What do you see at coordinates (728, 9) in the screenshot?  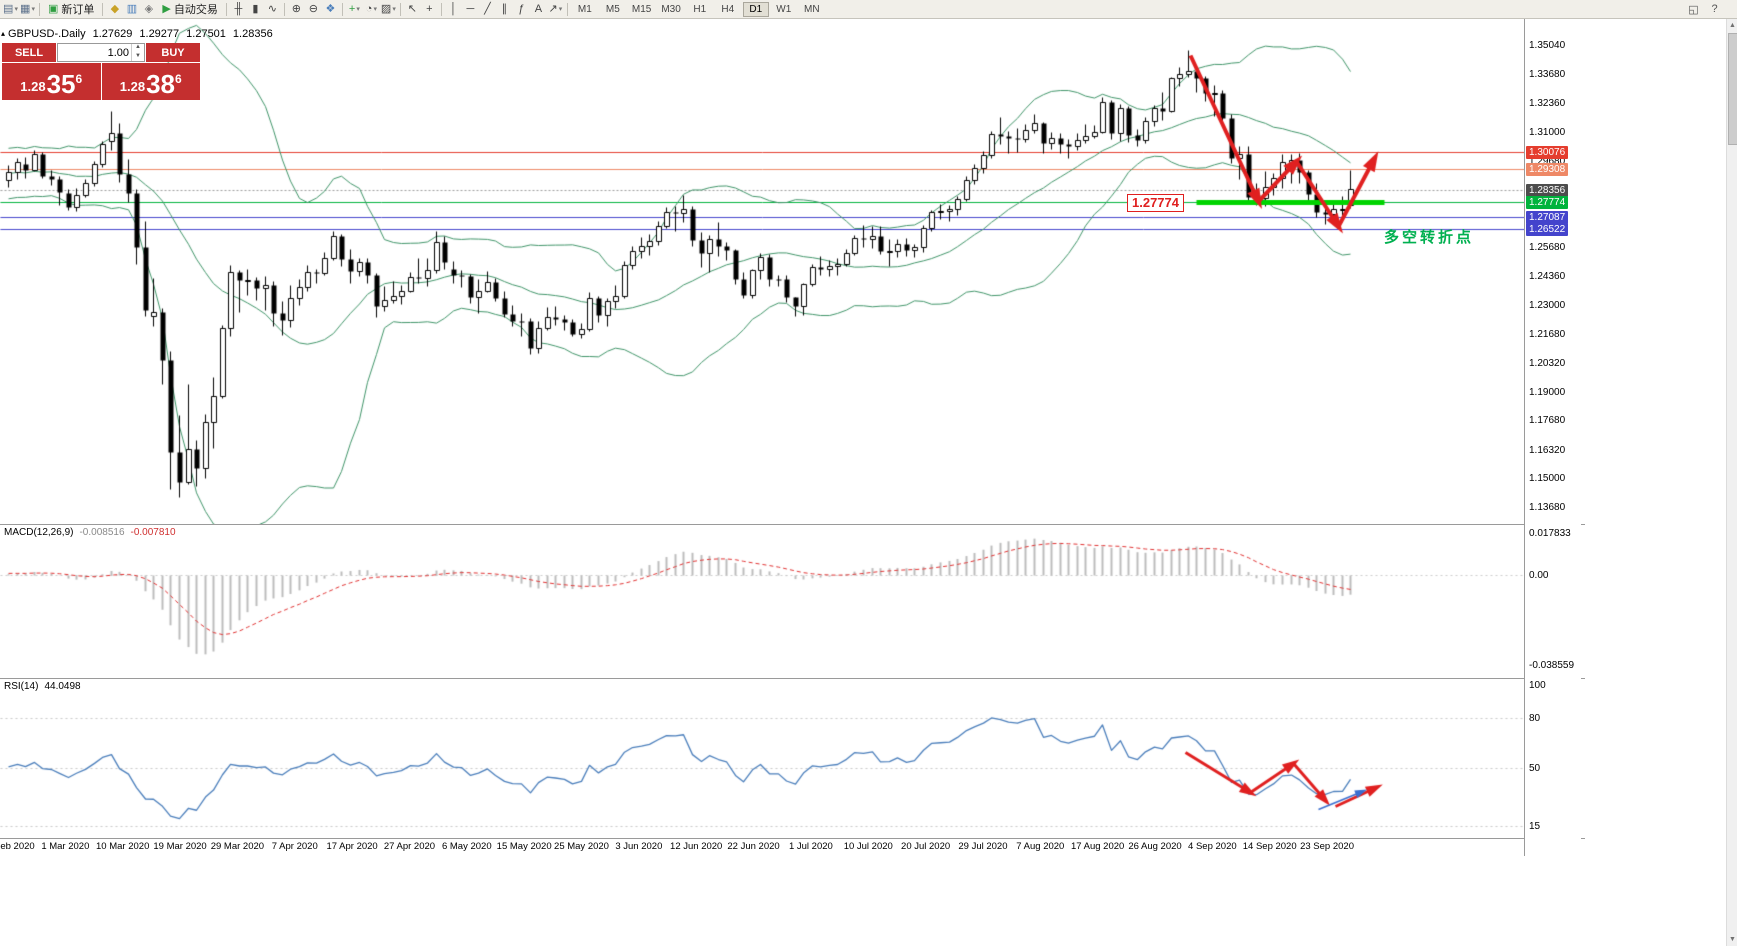 I see `timeframe-h4: H4` at bounding box center [728, 9].